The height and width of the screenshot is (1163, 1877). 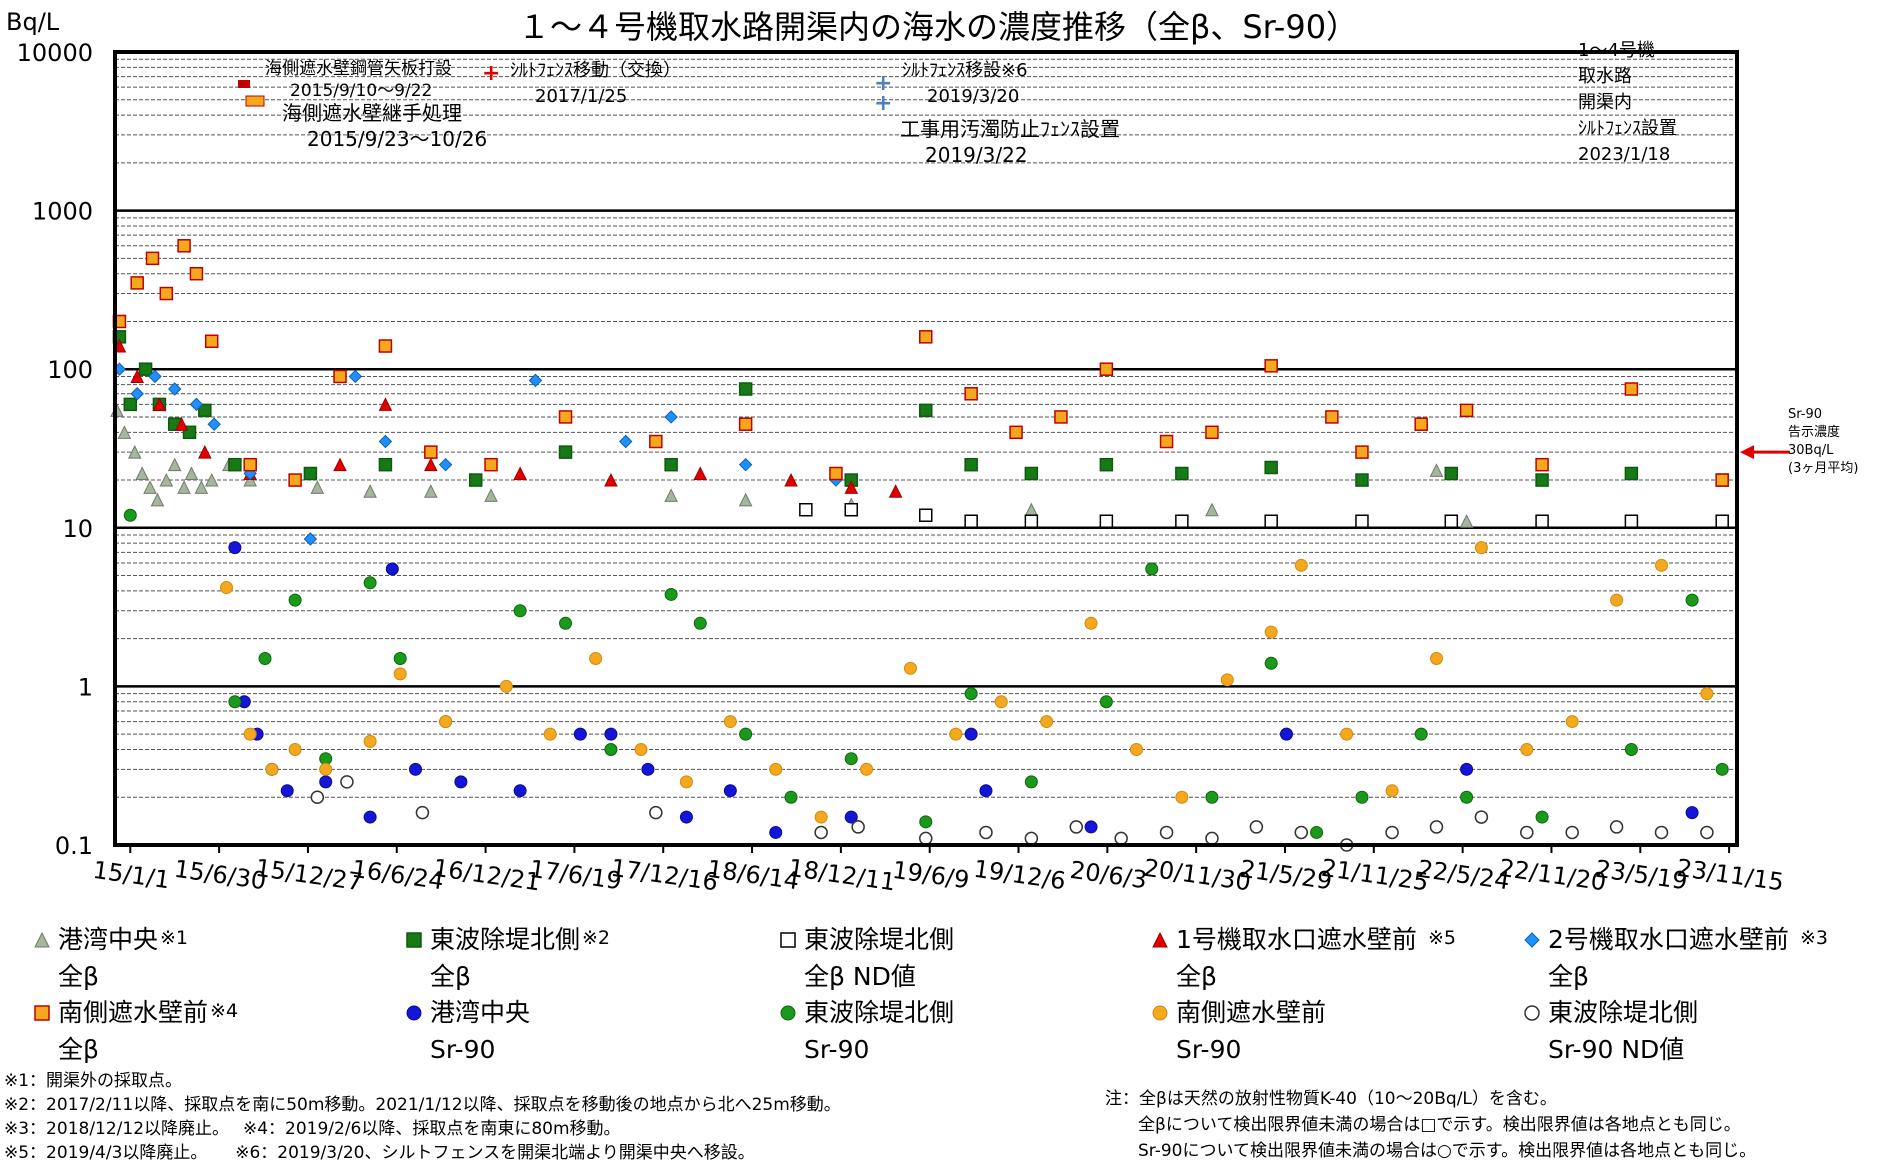 What do you see at coordinates (1439, 1125) in the screenshot?
I see `note-2: 全βについて検出限界値未満の場合は□で示す。検出限界値は各地点とも同じ。` at bounding box center [1439, 1125].